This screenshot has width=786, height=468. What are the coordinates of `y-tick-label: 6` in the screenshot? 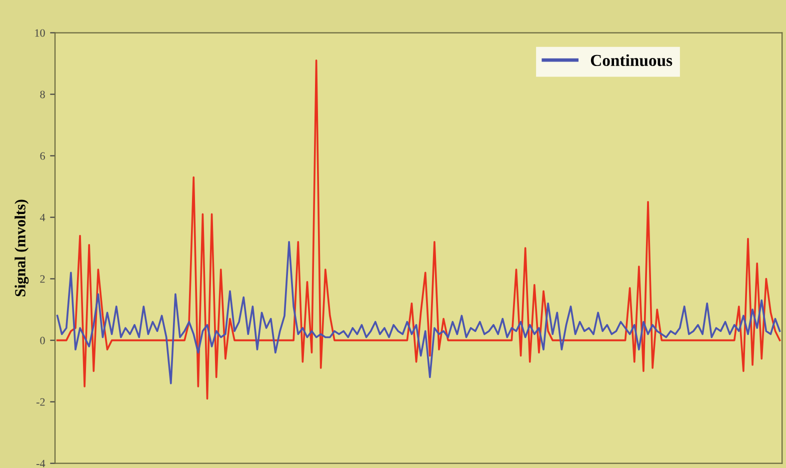 It's located at (42, 156).